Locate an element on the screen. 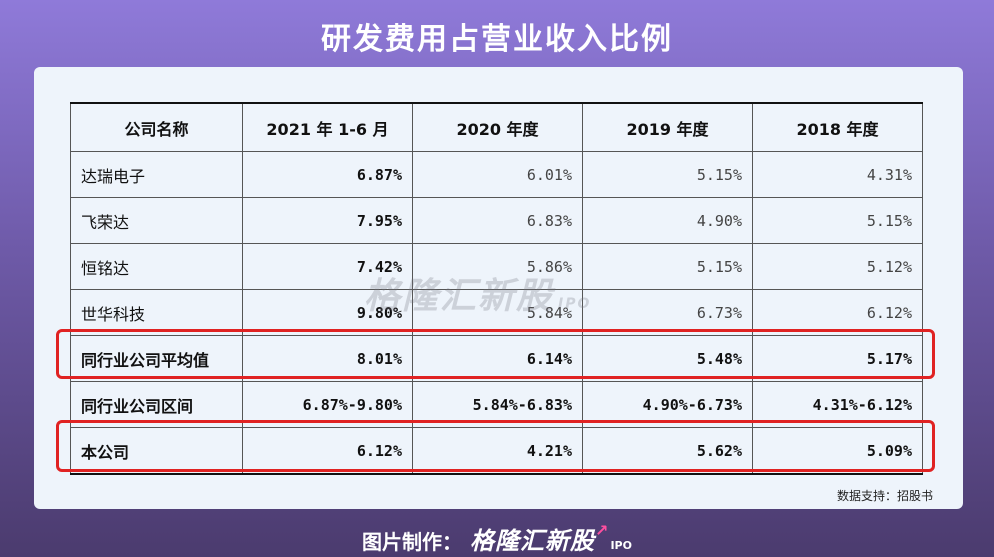  column-header: 2019 年度 is located at coordinates (667, 127).